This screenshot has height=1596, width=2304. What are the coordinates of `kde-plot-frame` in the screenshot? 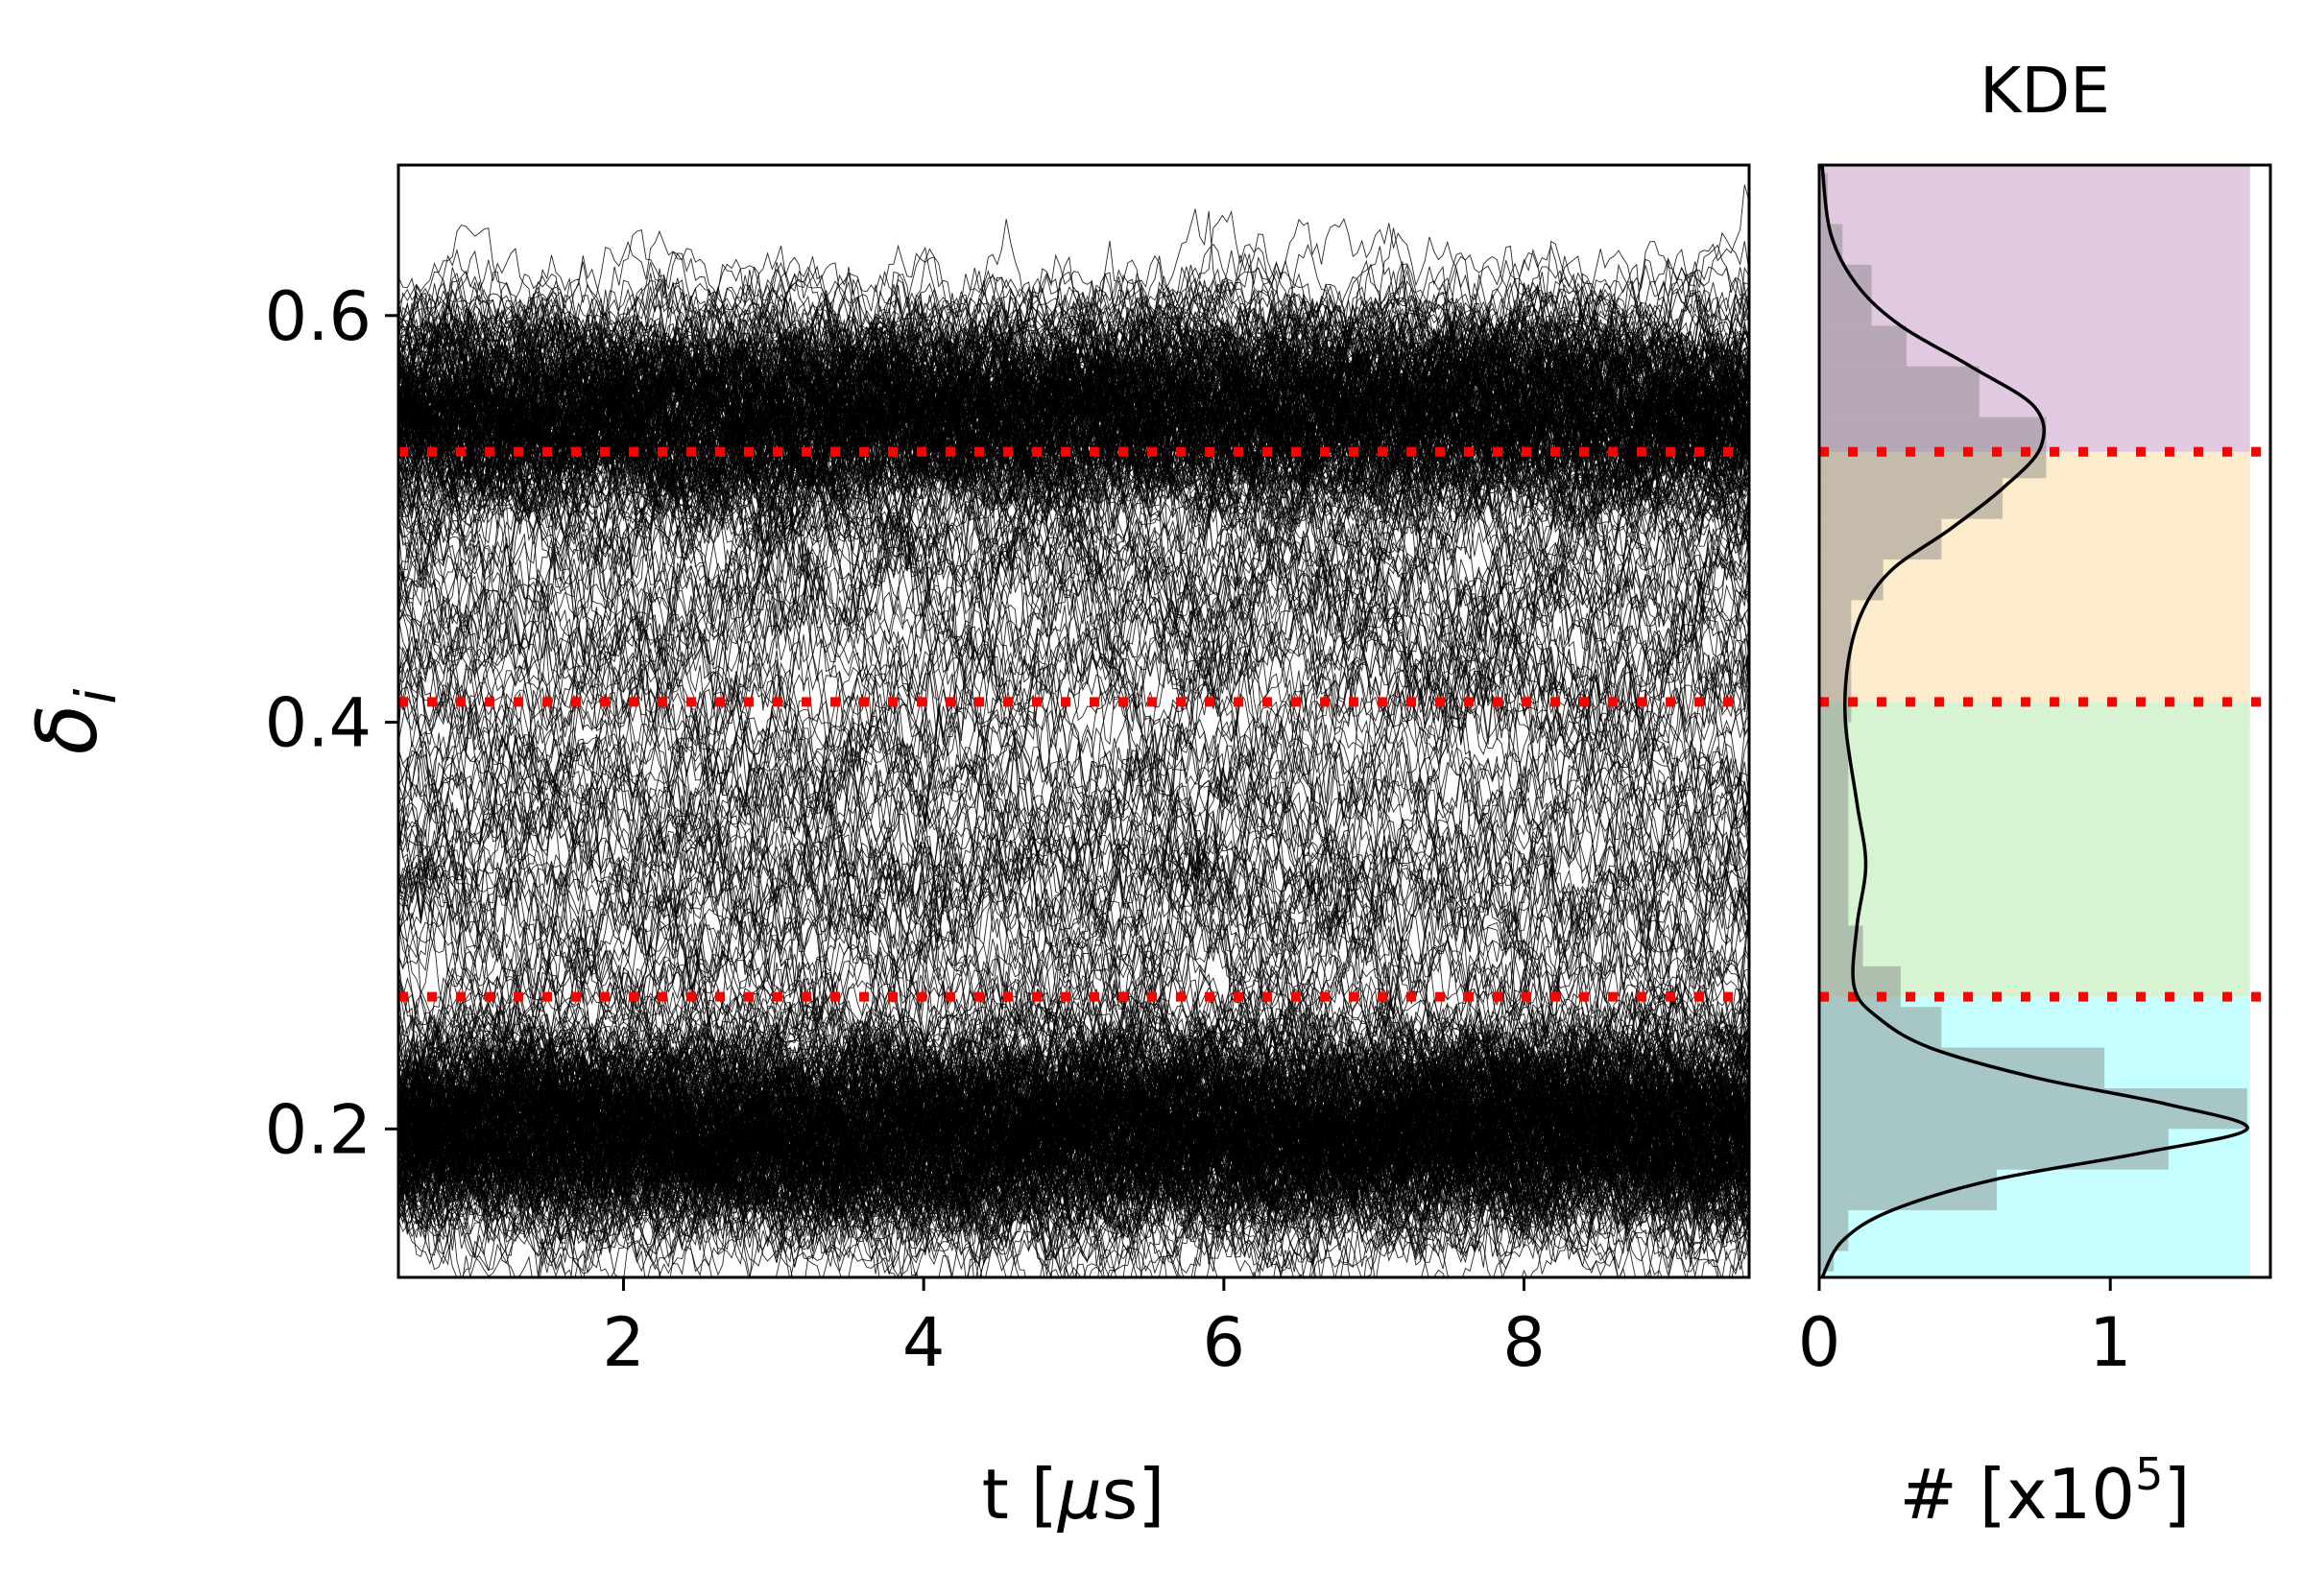 It's located at (2044, 721).